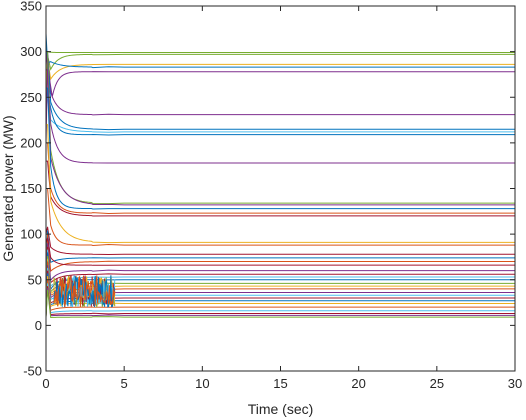 This screenshot has height=420, width=526. Describe the element at coordinates (202, 383) in the screenshot. I see `x-tick-label: 10` at that location.